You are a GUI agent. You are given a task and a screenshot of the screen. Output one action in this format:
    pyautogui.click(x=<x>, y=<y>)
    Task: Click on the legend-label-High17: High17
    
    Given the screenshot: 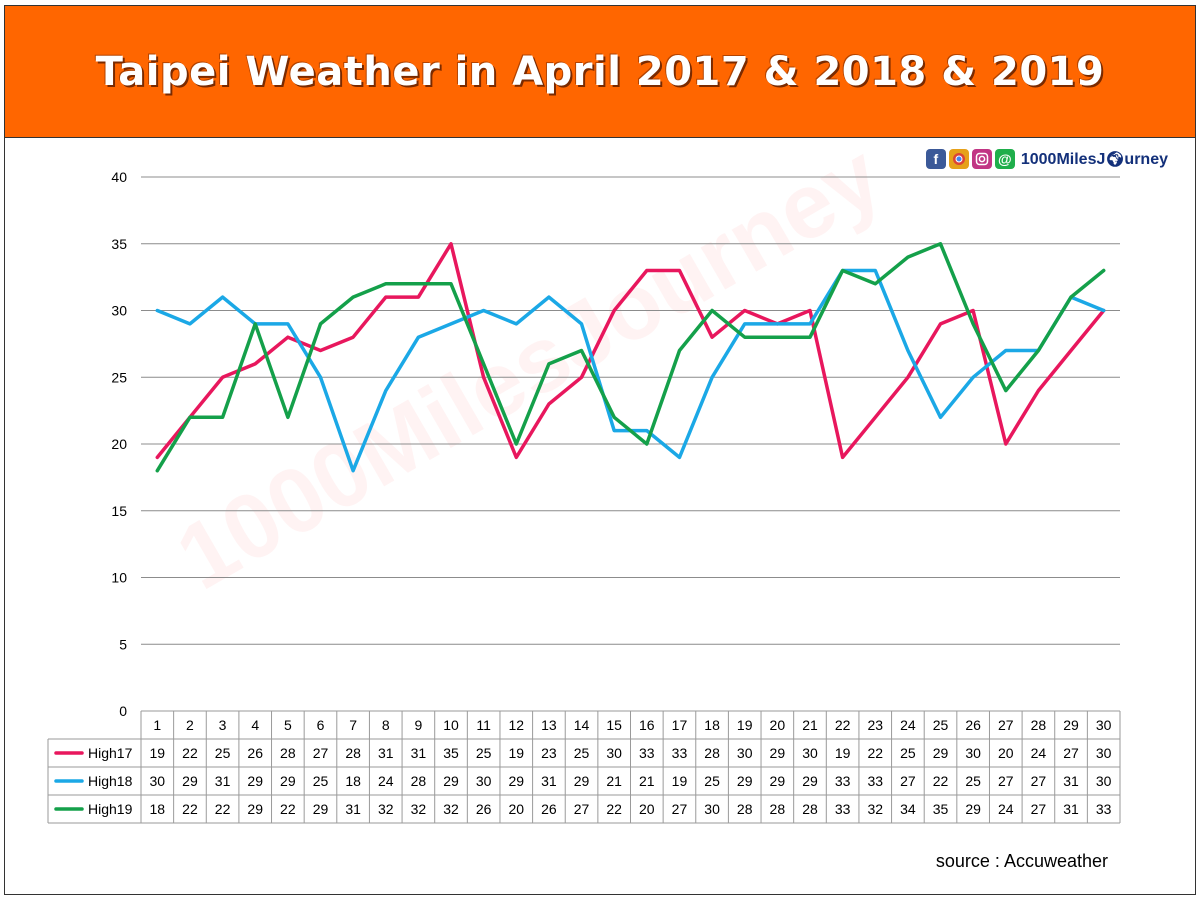 What is the action you would take?
    pyautogui.click(x=110, y=753)
    